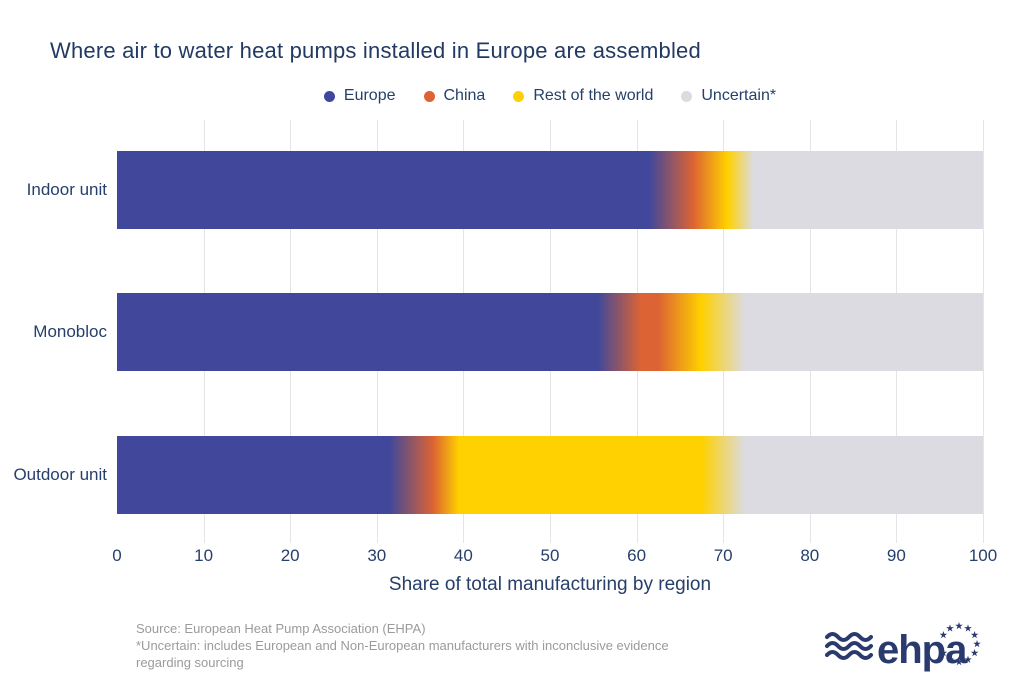 The height and width of the screenshot is (683, 1024). I want to click on x-tick-label: 40, so click(463, 555).